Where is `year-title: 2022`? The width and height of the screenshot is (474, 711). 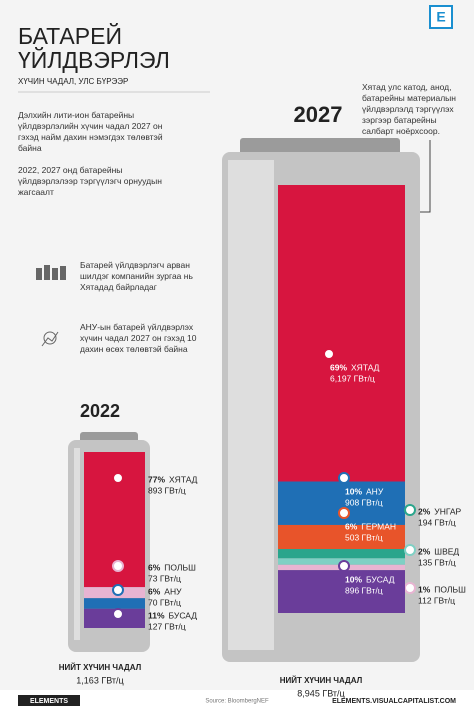
year-title: 2022 is located at coordinates (100, 411).